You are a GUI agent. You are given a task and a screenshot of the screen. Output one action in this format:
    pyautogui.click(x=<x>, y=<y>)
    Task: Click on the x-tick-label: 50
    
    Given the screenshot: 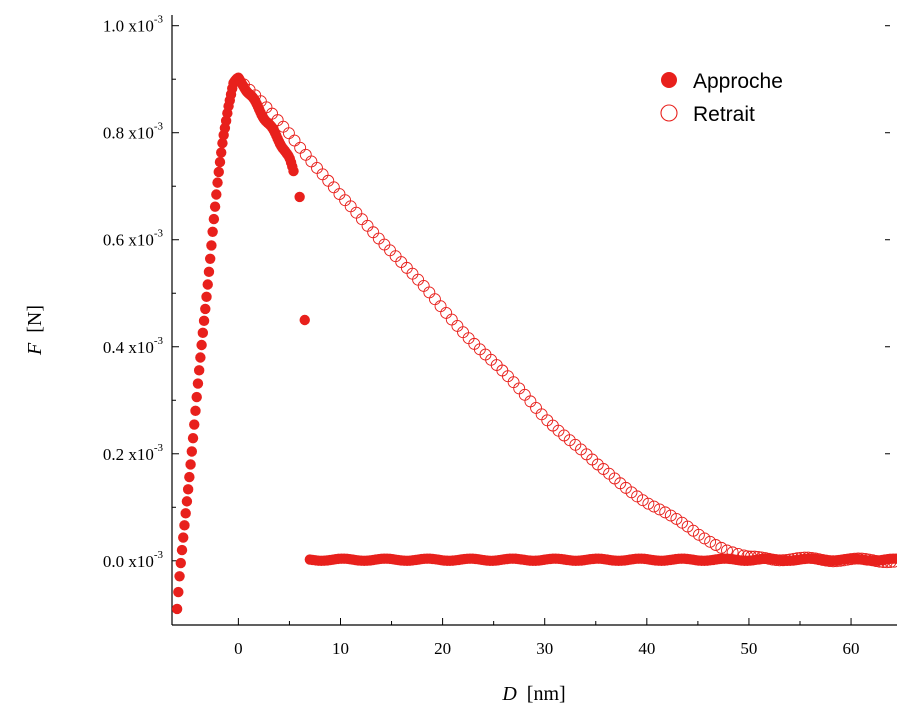 What is the action you would take?
    pyautogui.click(x=748, y=648)
    